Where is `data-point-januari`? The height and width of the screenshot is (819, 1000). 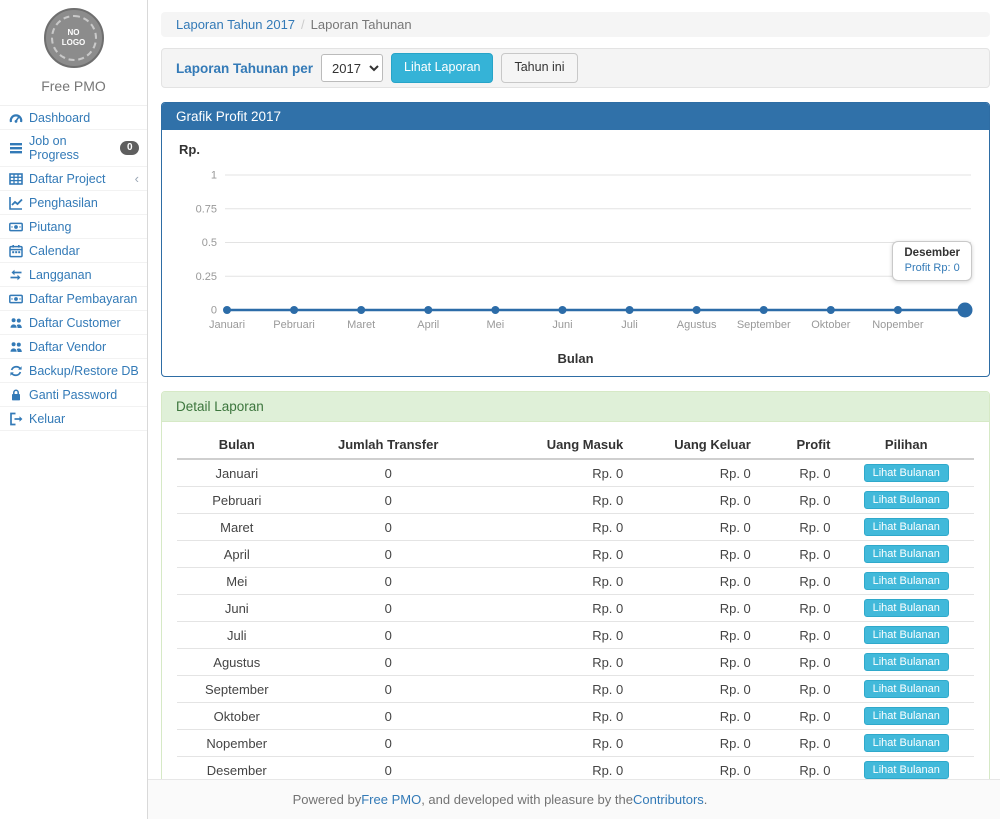
data-point-januari is located at coordinates (227, 310).